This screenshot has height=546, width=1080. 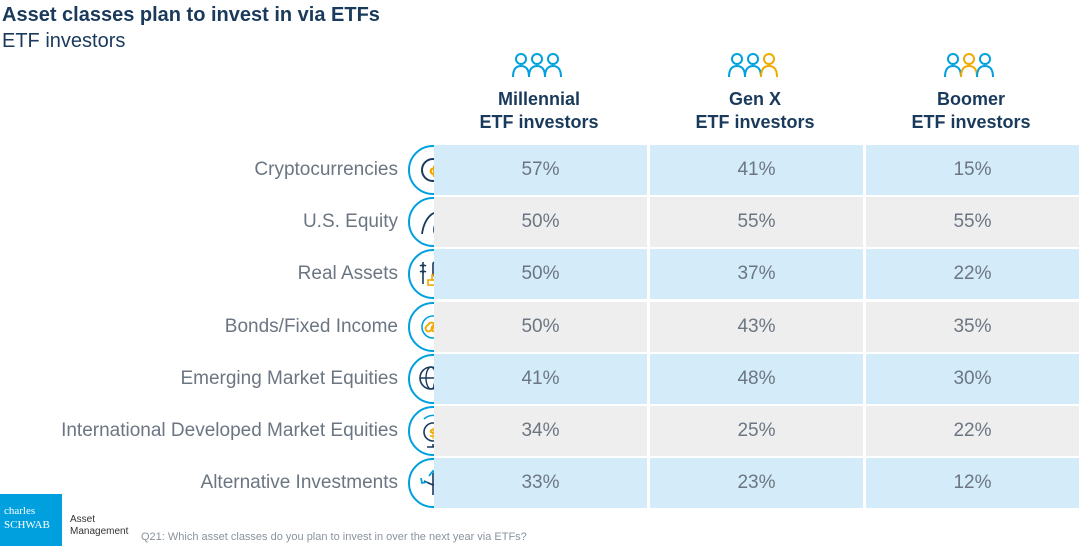 I want to click on chart-subtitle: ETF investors, so click(x=64, y=41).